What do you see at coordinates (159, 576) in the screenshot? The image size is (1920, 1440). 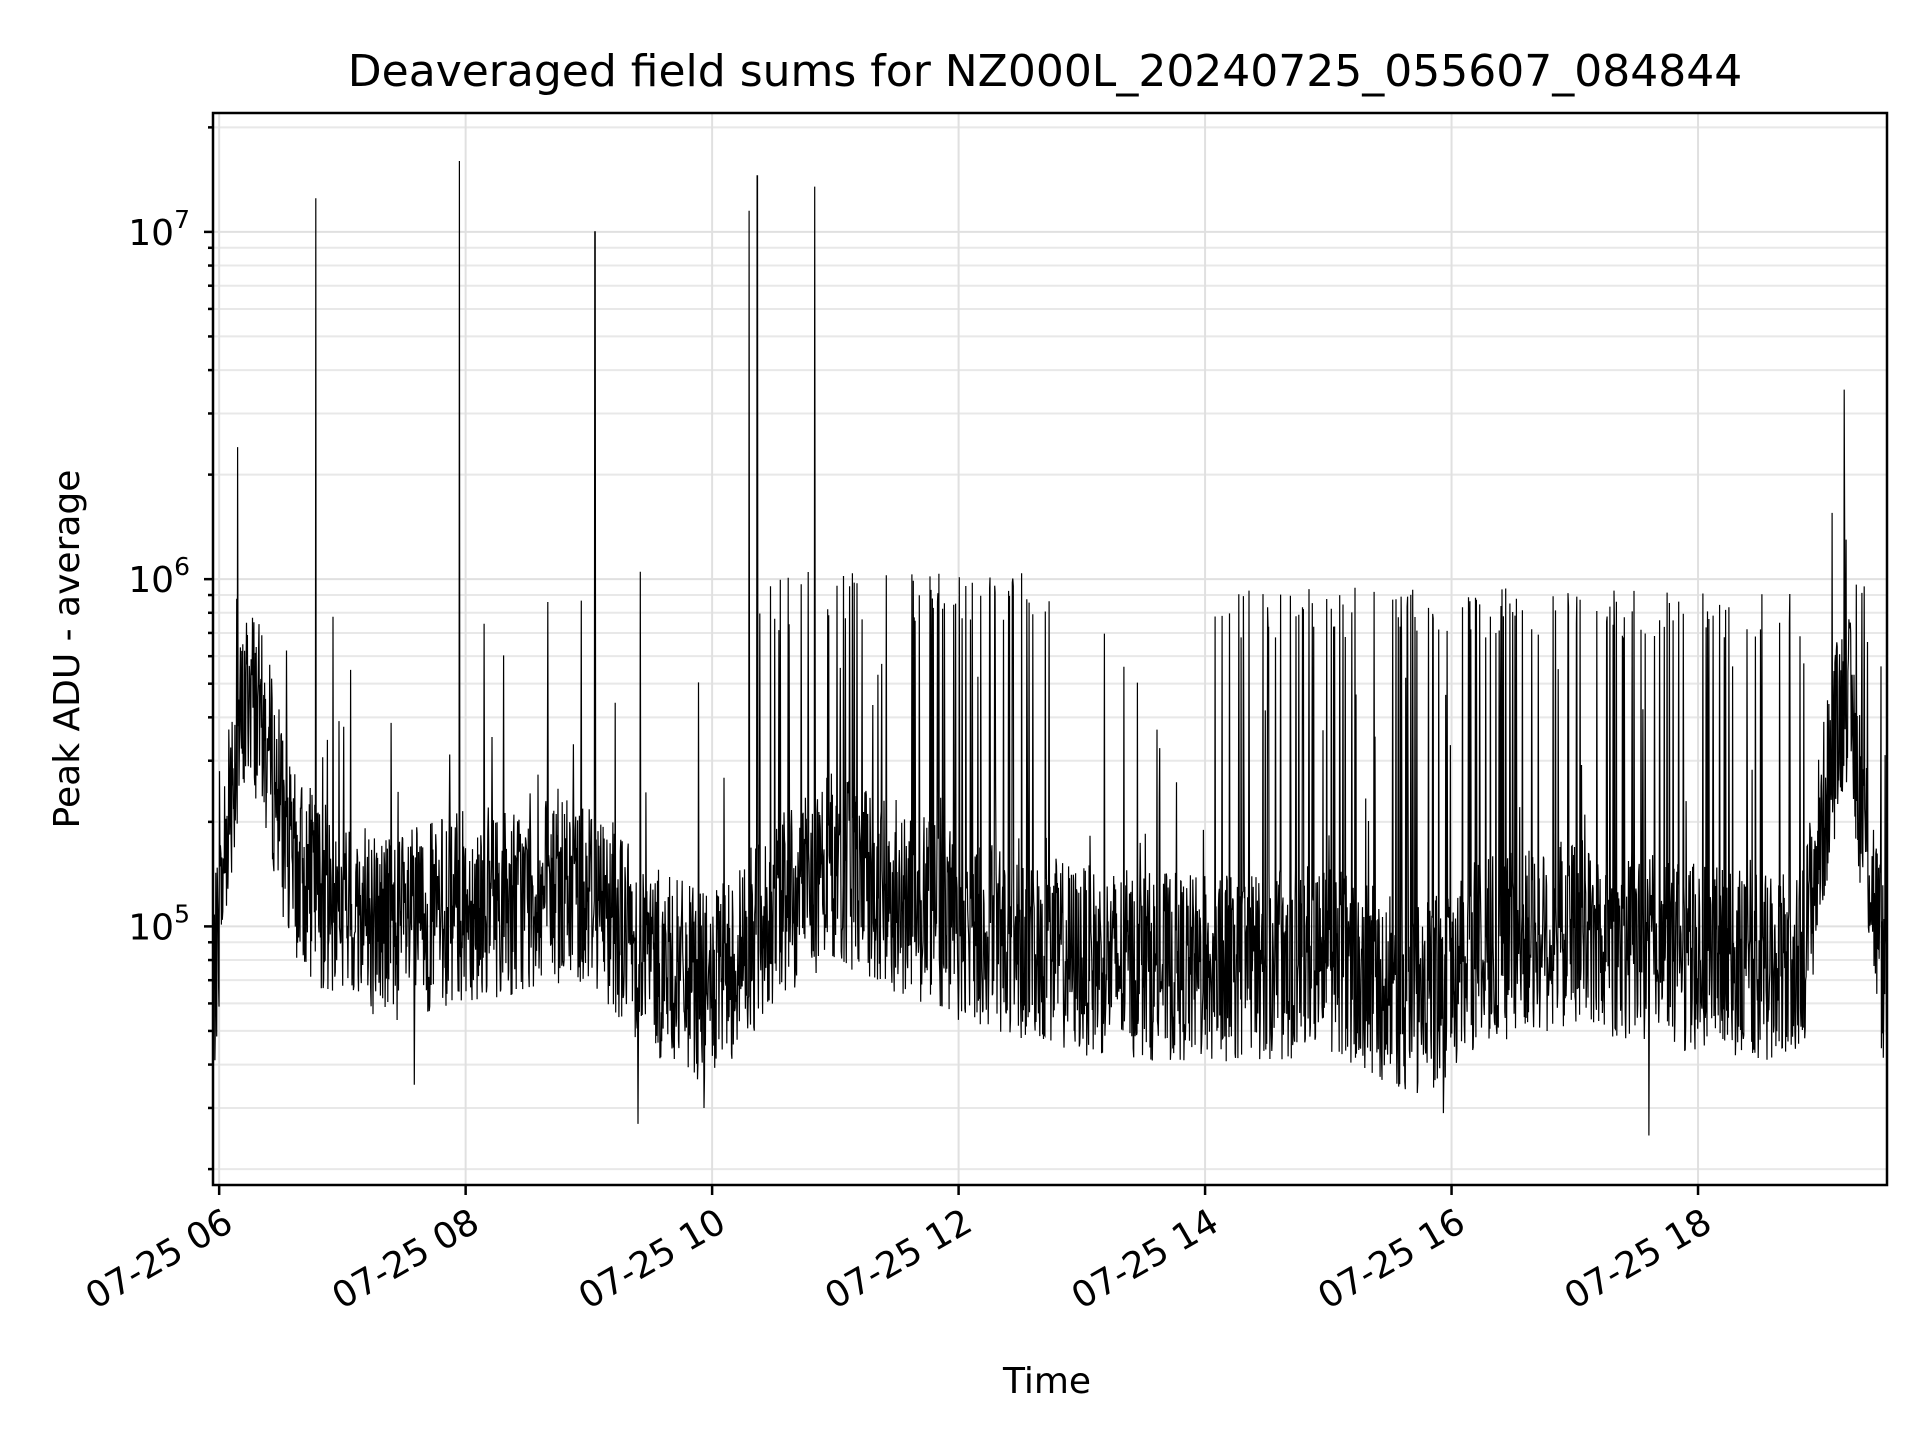 I see `y-tick-label: 10⁶` at bounding box center [159, 576].